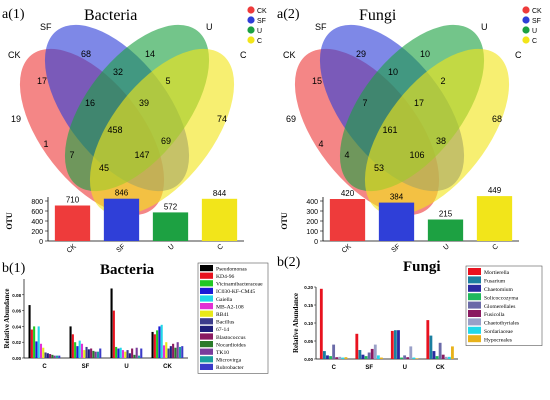 This screenshot has width=550, height=400. I want to click on bar-value-label: 846, so click(122, 193).